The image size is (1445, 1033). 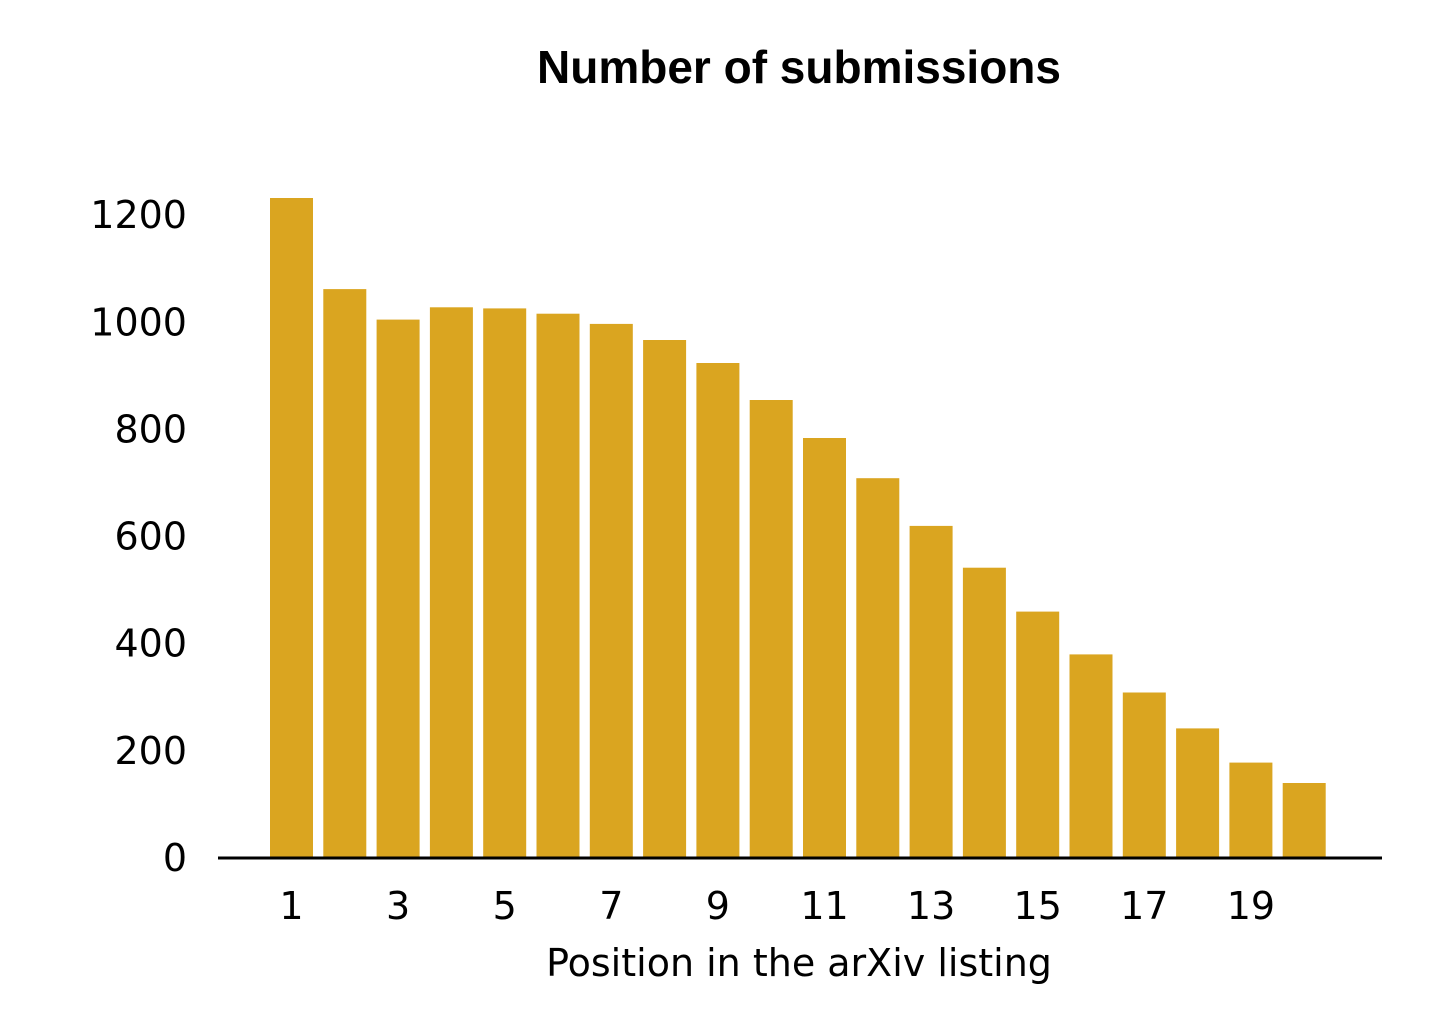 What do you see at coordinates (799, 67) in the screenshot?
I see `chart-title: Number of submissions` at bounding box center [799, 67].